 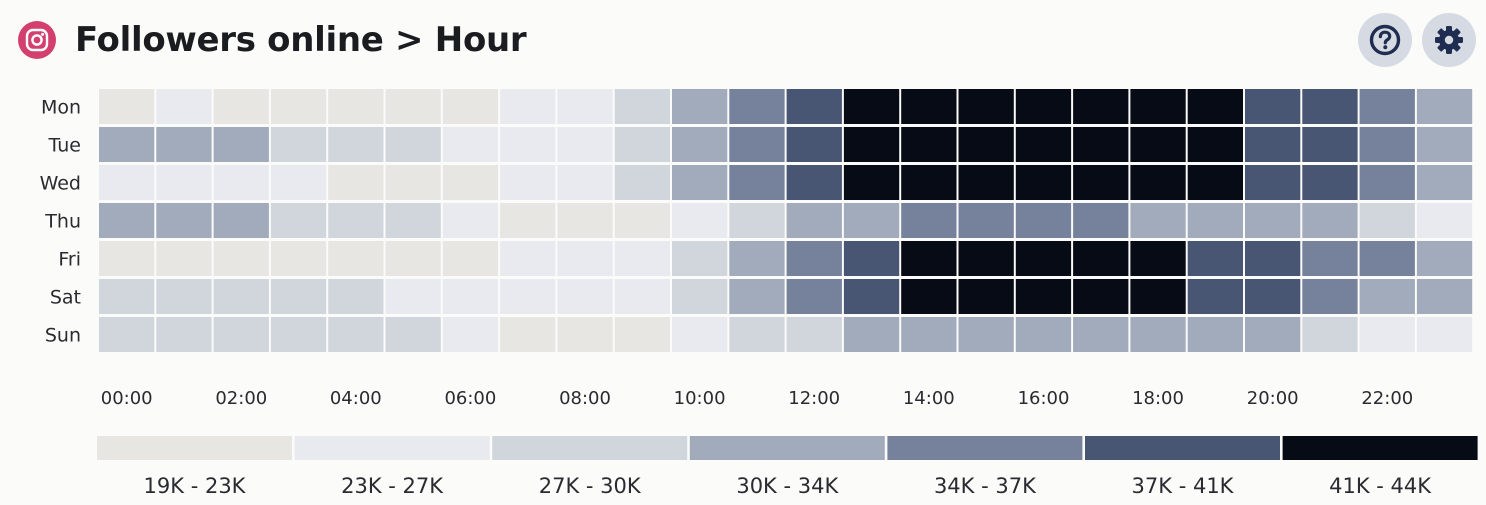 I want to click on gear-icon, so click(x=1449, y=40).